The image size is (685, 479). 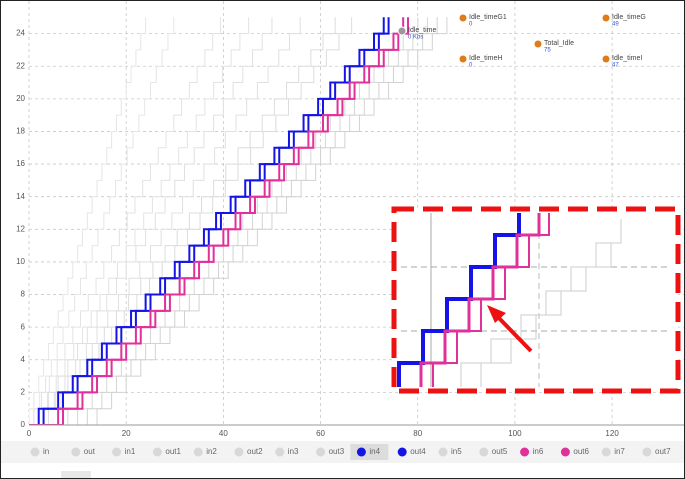 I want to click on legend-label: out4, so click(x=418, y=451).